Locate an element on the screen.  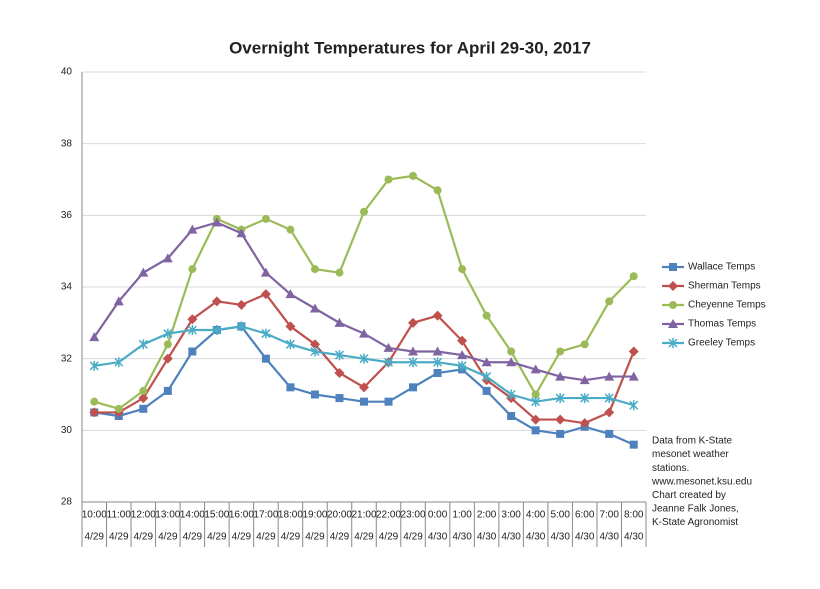
x-tick-label: 0:00 is located at coordinates (438, 515).